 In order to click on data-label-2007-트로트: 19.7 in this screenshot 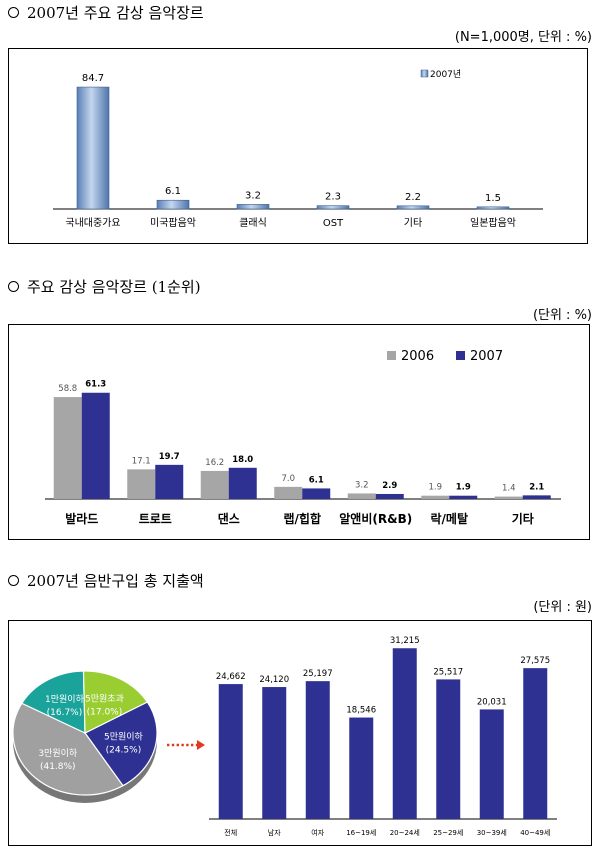, I will do `click(169, 457)`.